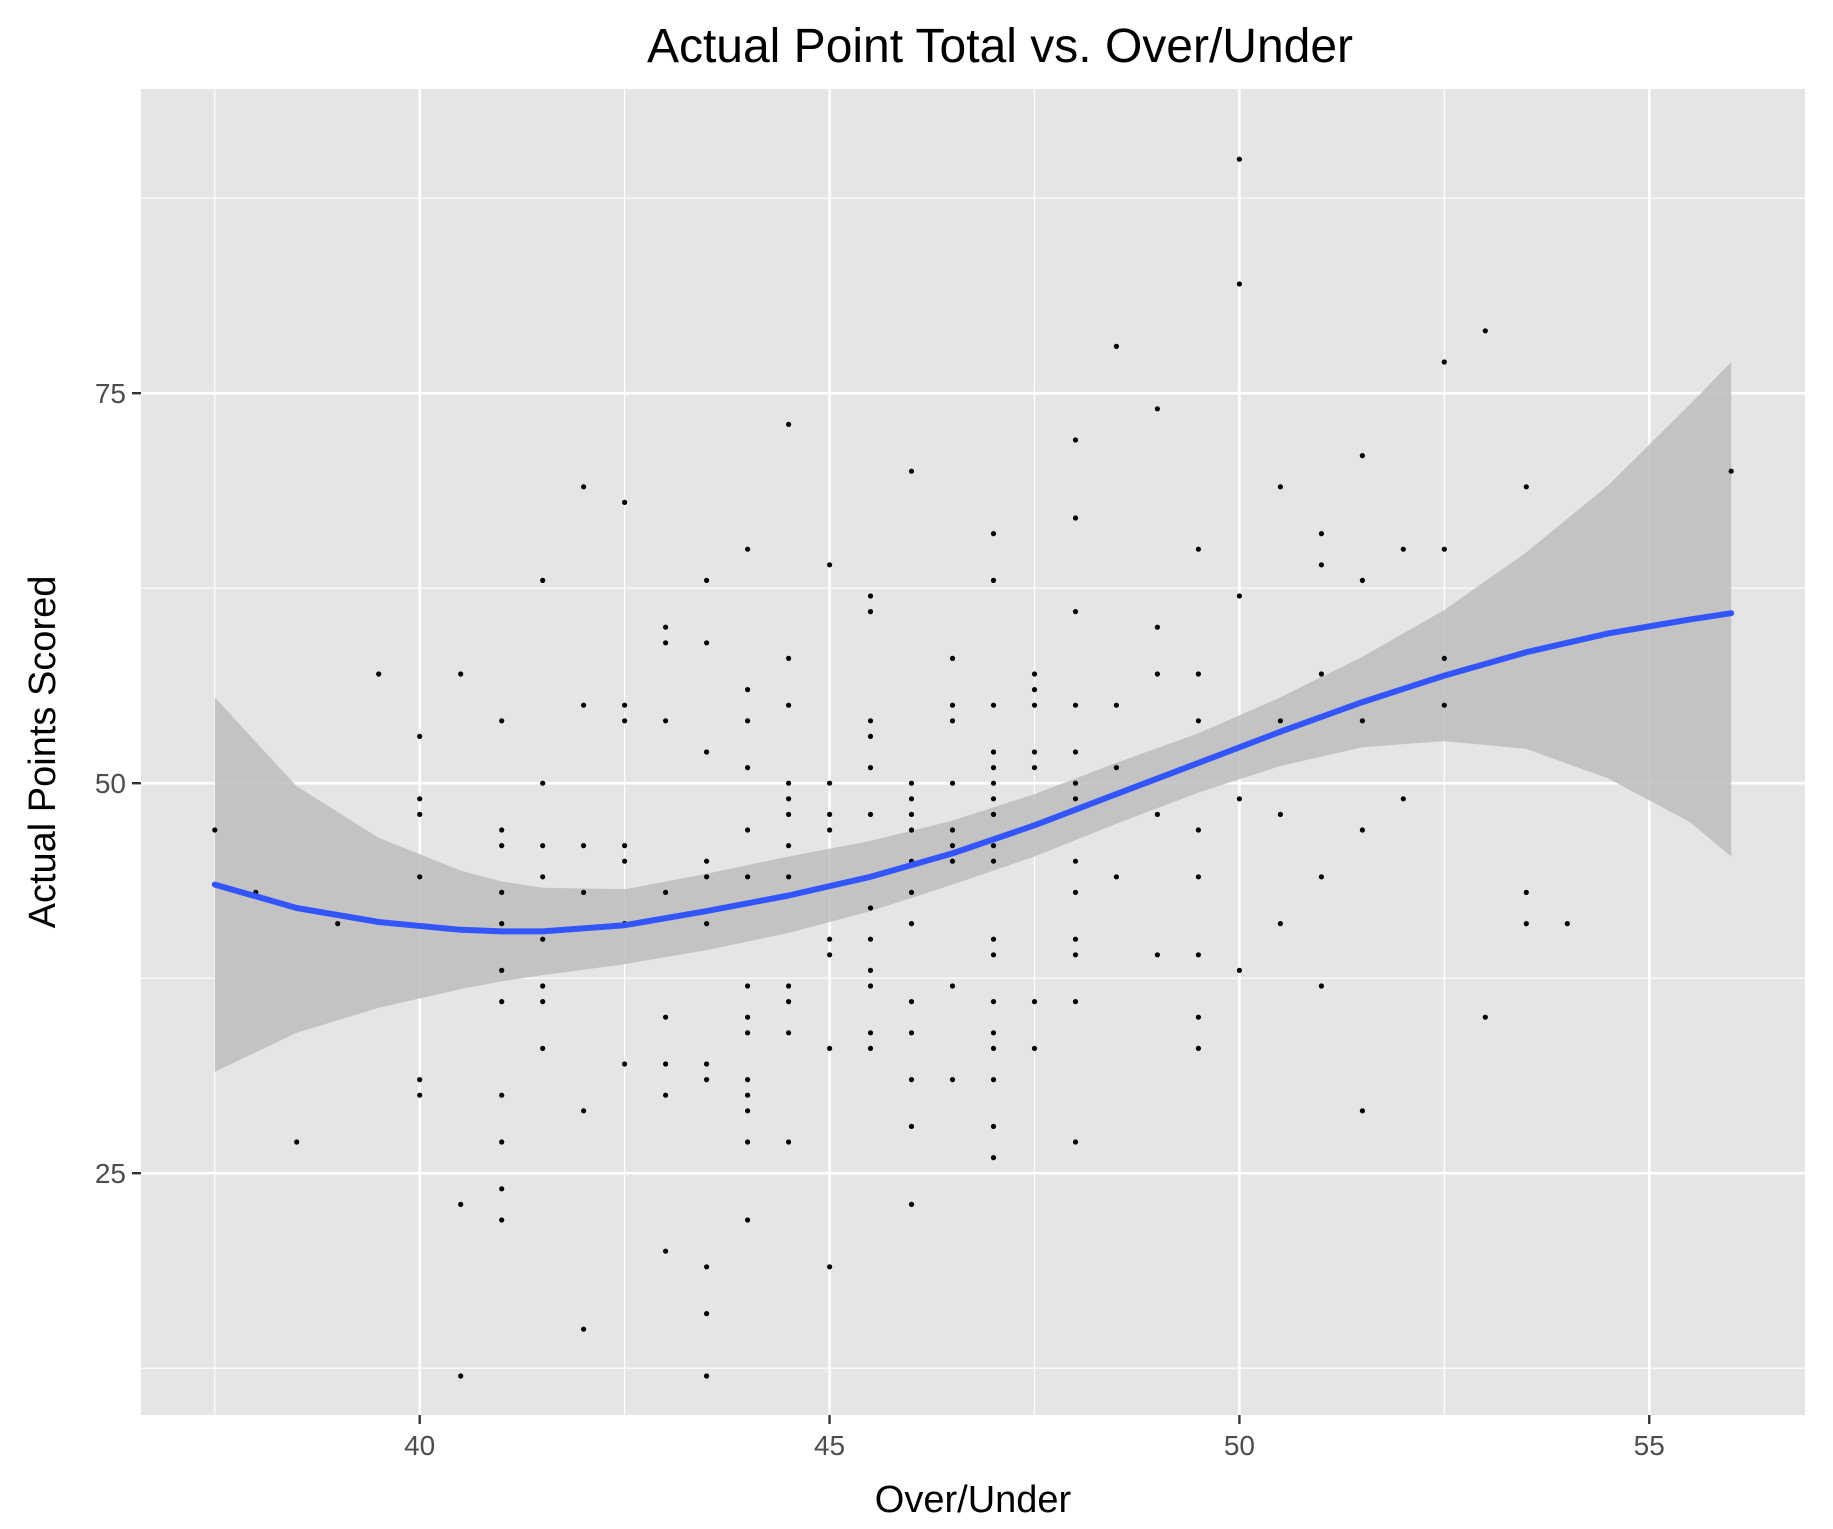 Image resolution: width=1833 pixels, height=1529 pixels. I want to click on x-tick-label: 55, so click(1649, 1445).